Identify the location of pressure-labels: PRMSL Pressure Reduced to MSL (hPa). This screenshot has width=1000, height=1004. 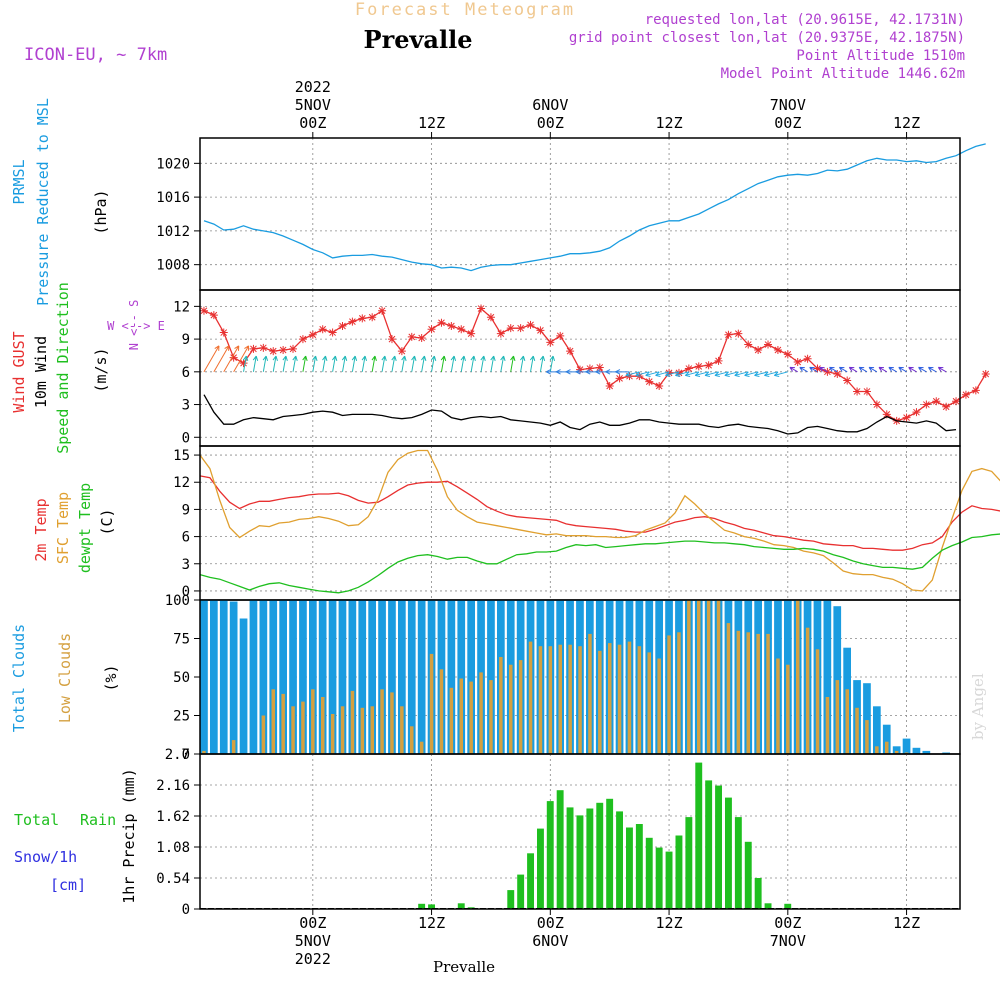
(60, 202).